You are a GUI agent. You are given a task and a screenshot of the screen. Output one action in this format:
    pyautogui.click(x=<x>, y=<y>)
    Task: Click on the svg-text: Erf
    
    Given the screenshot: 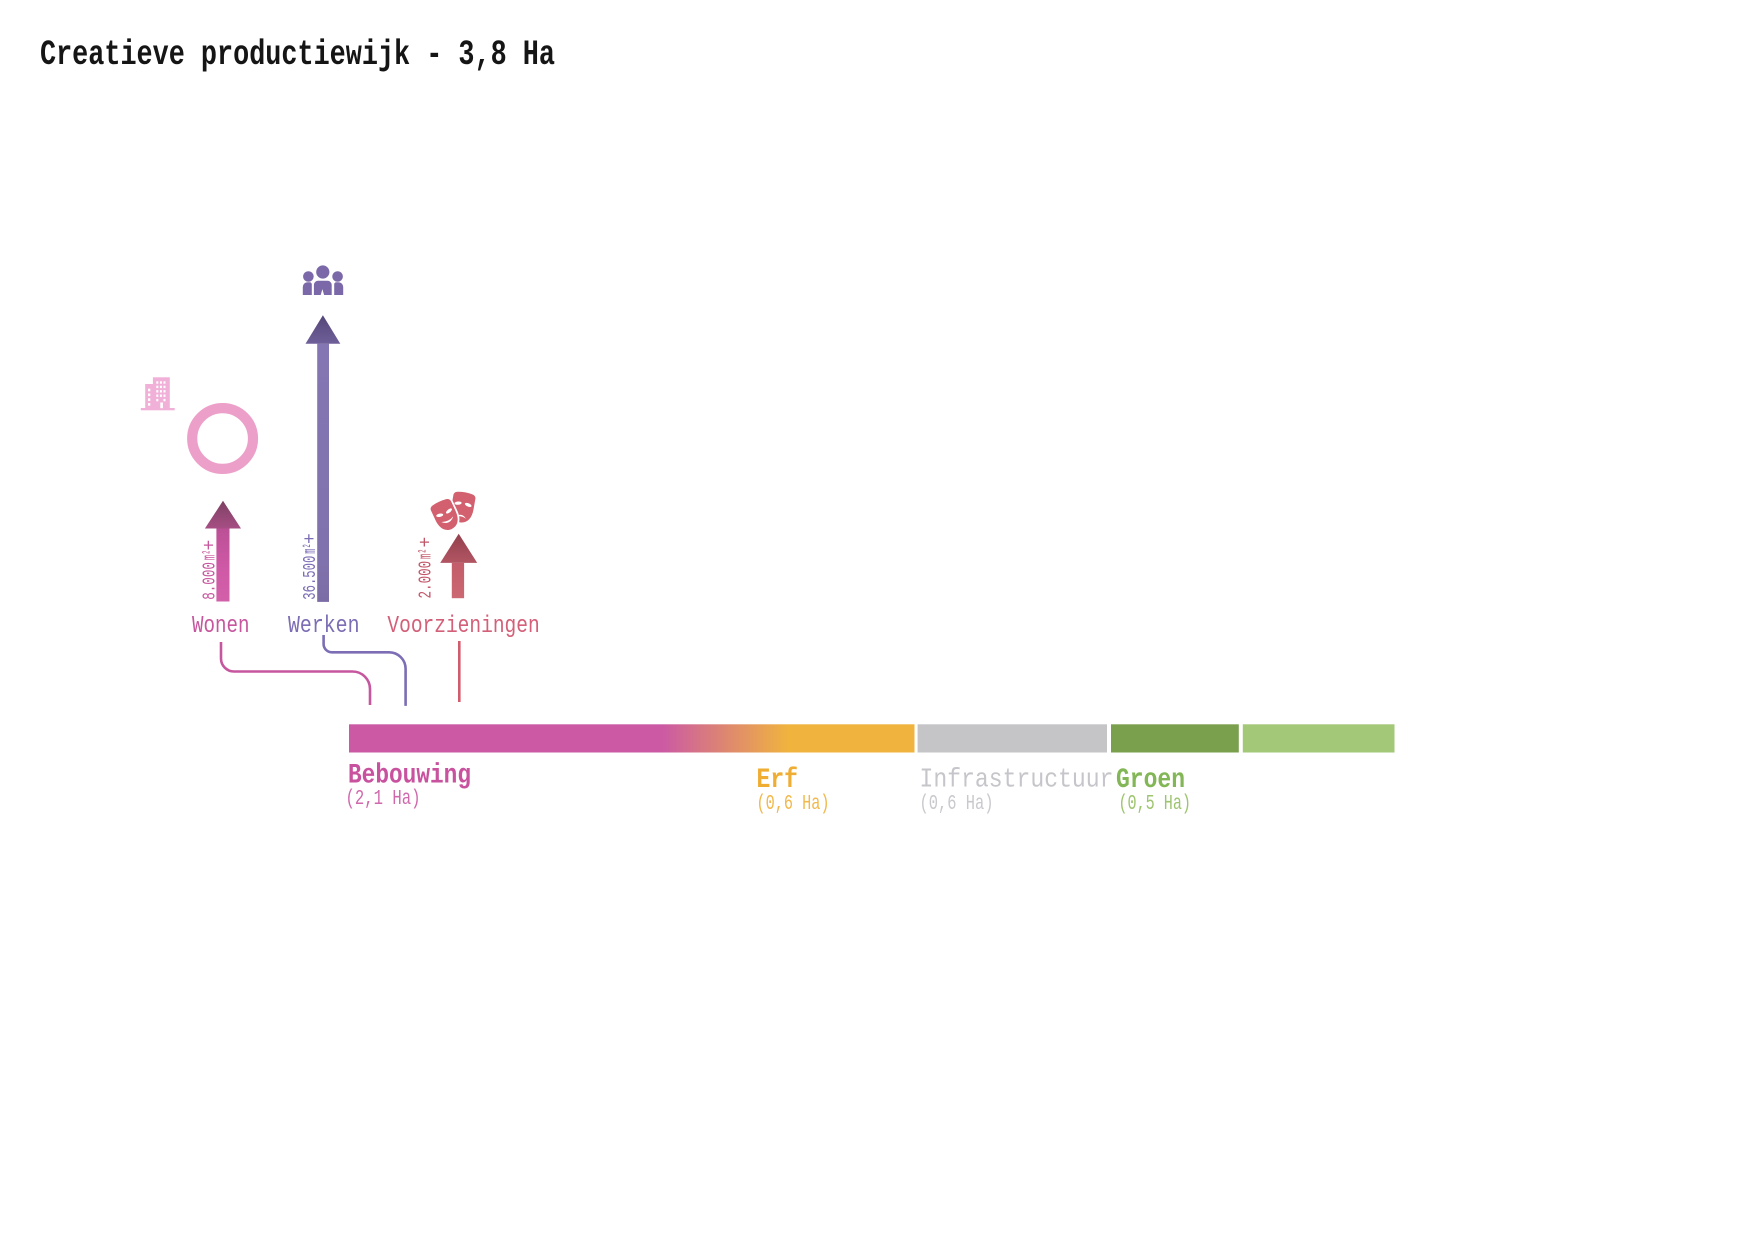 What is the action you would take?
    pyautogui.click(x=778, y=780)
    